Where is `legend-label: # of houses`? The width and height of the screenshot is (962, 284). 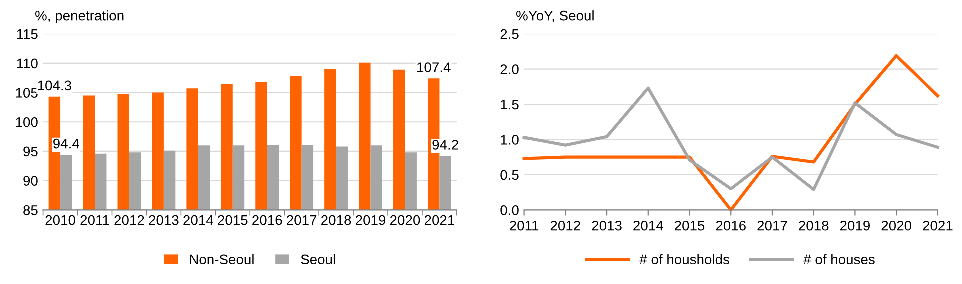
legend-label: # of houses is located at coordinates (839, 259).